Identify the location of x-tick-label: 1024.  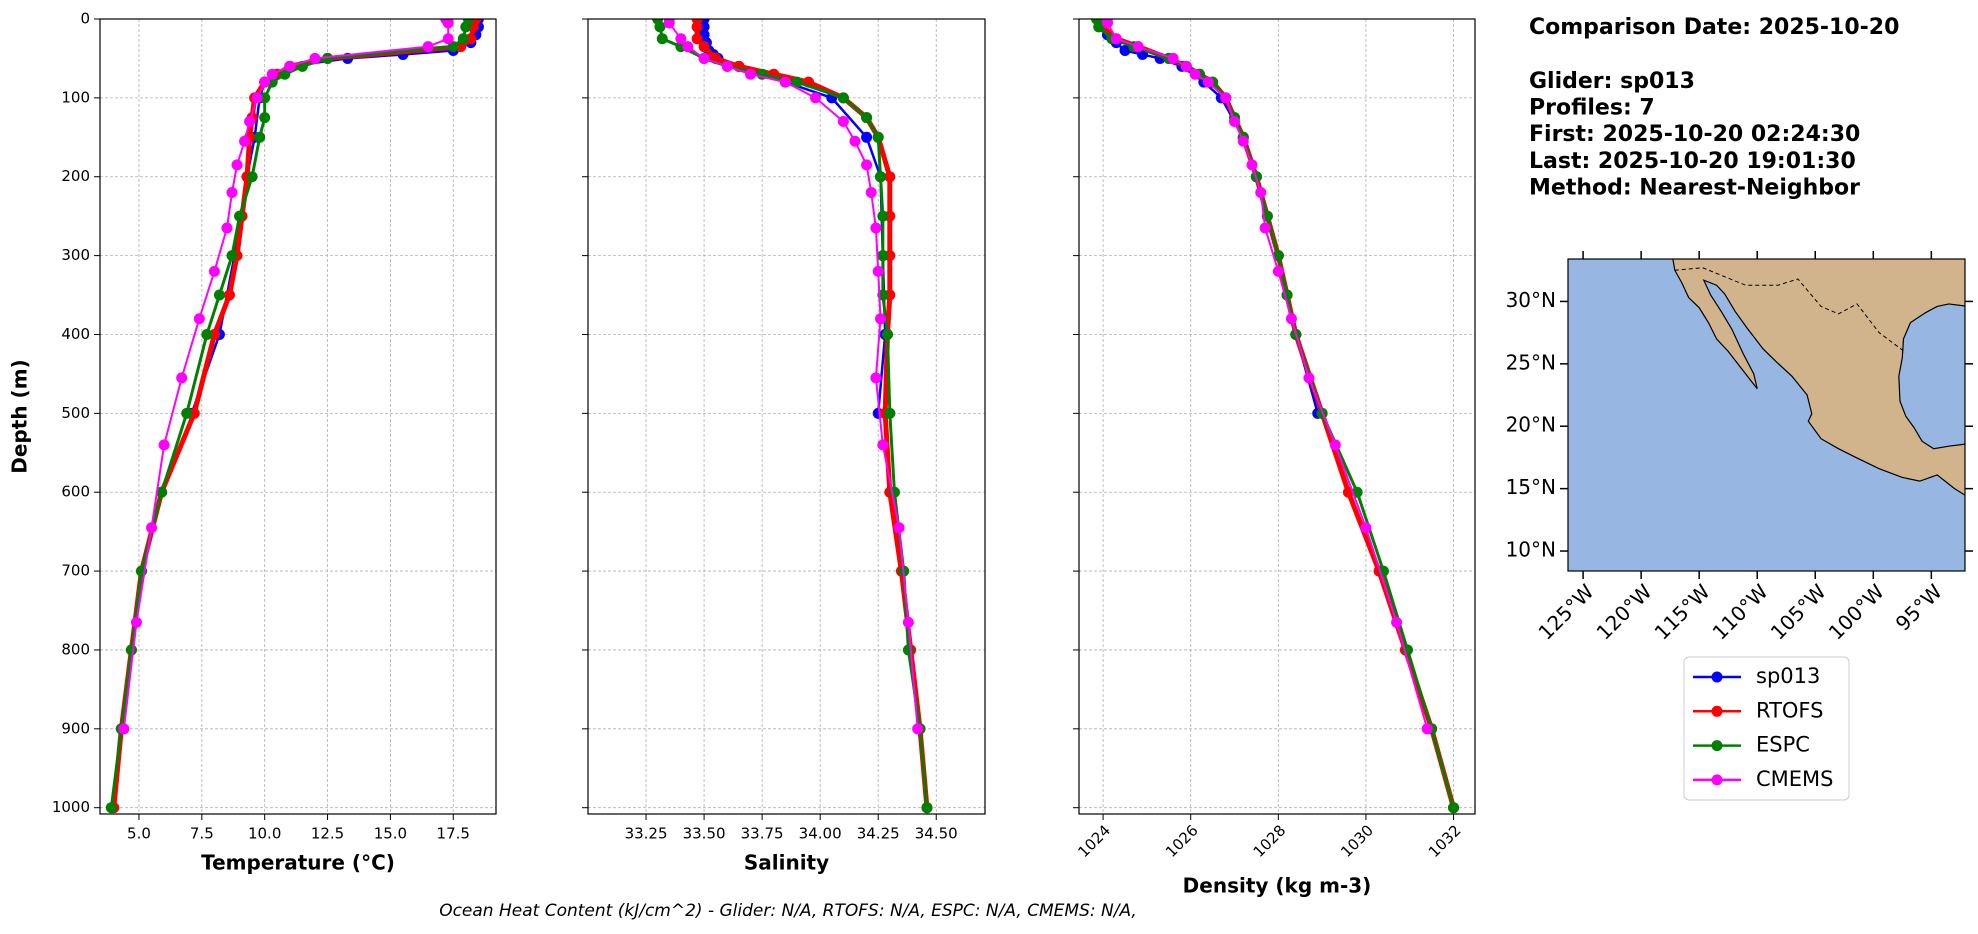
(1094, 841).